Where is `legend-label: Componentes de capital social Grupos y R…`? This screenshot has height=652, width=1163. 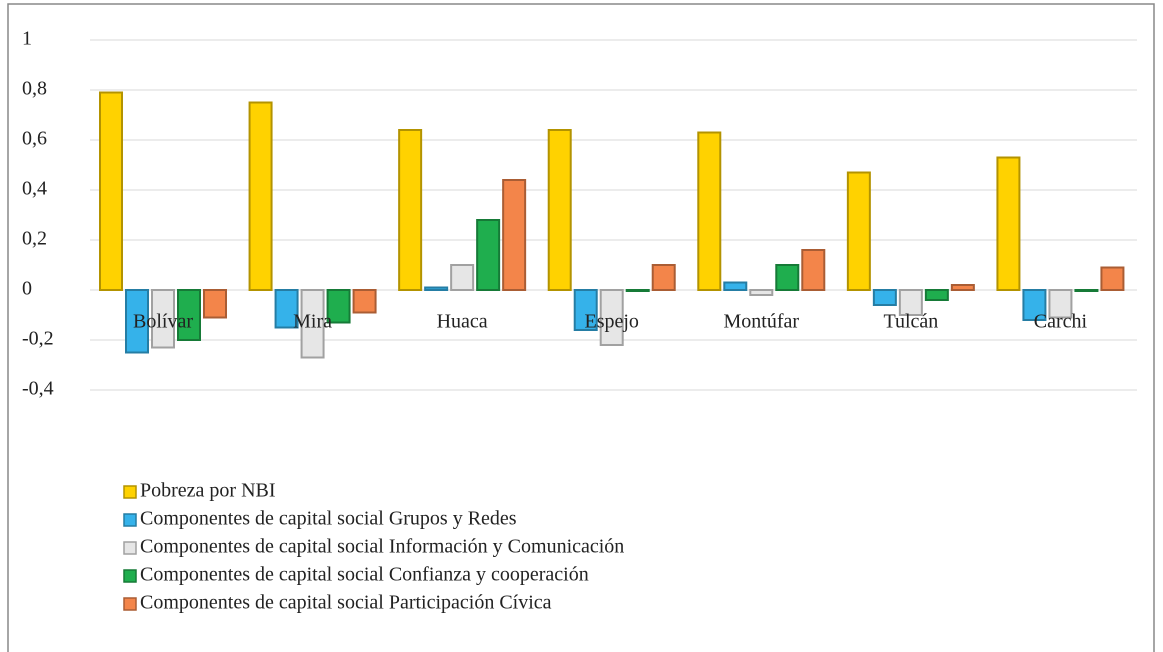 legend-label: Componentes de capital social Grupos y R… is located at coordinates (328, 519).